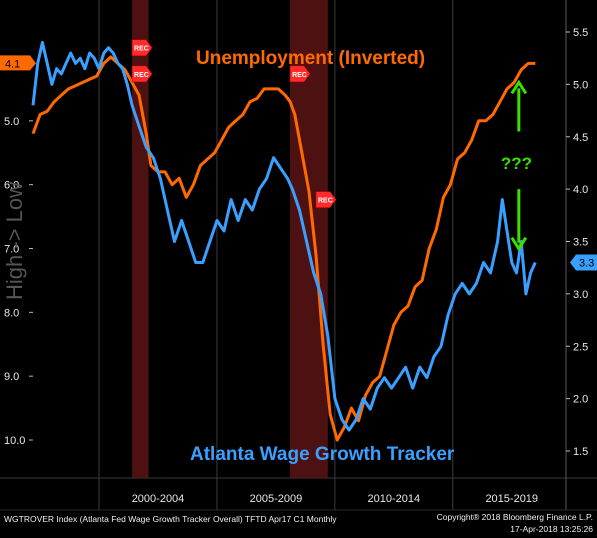 The width and height of the screenshot is (597, 538). What do you see at coordinates (12, 64) in the screenshot?
I see `left-current-label: 4.1` at bounding box center [12, 64].